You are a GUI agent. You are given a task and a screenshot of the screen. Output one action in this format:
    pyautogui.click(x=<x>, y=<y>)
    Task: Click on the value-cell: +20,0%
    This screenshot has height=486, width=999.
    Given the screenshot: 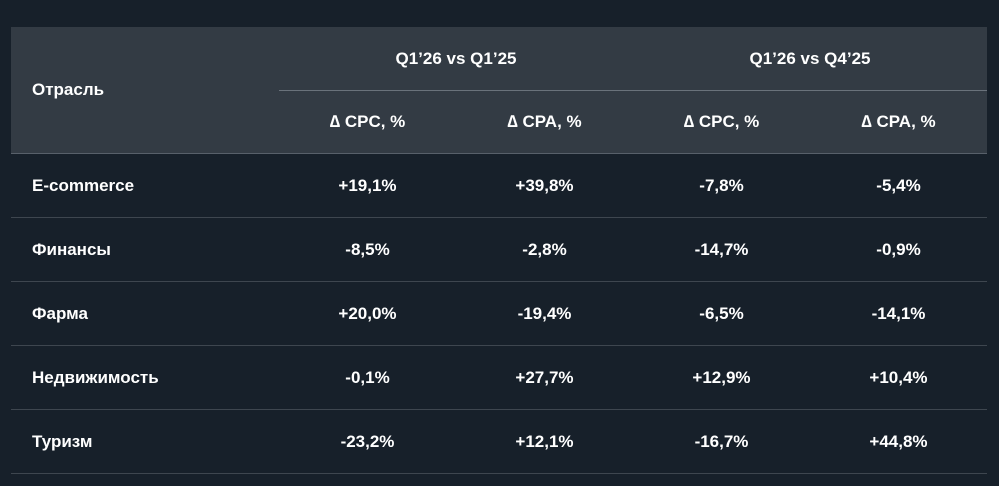 What is the action you would take?
    pyautogui.click(x=367, y=313)
    